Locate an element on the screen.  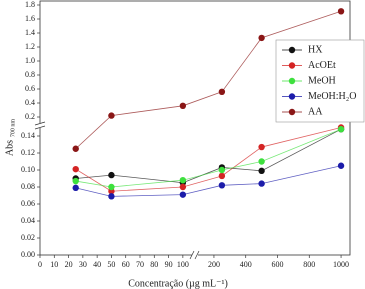
y-tick-label: 0.10 is located at coordinates (28, 169).